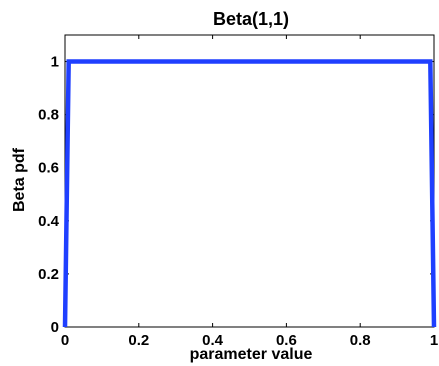 This screenshot has width=439, height=366. I want to click on y-tick-label: 0.4, so click(49, 221).